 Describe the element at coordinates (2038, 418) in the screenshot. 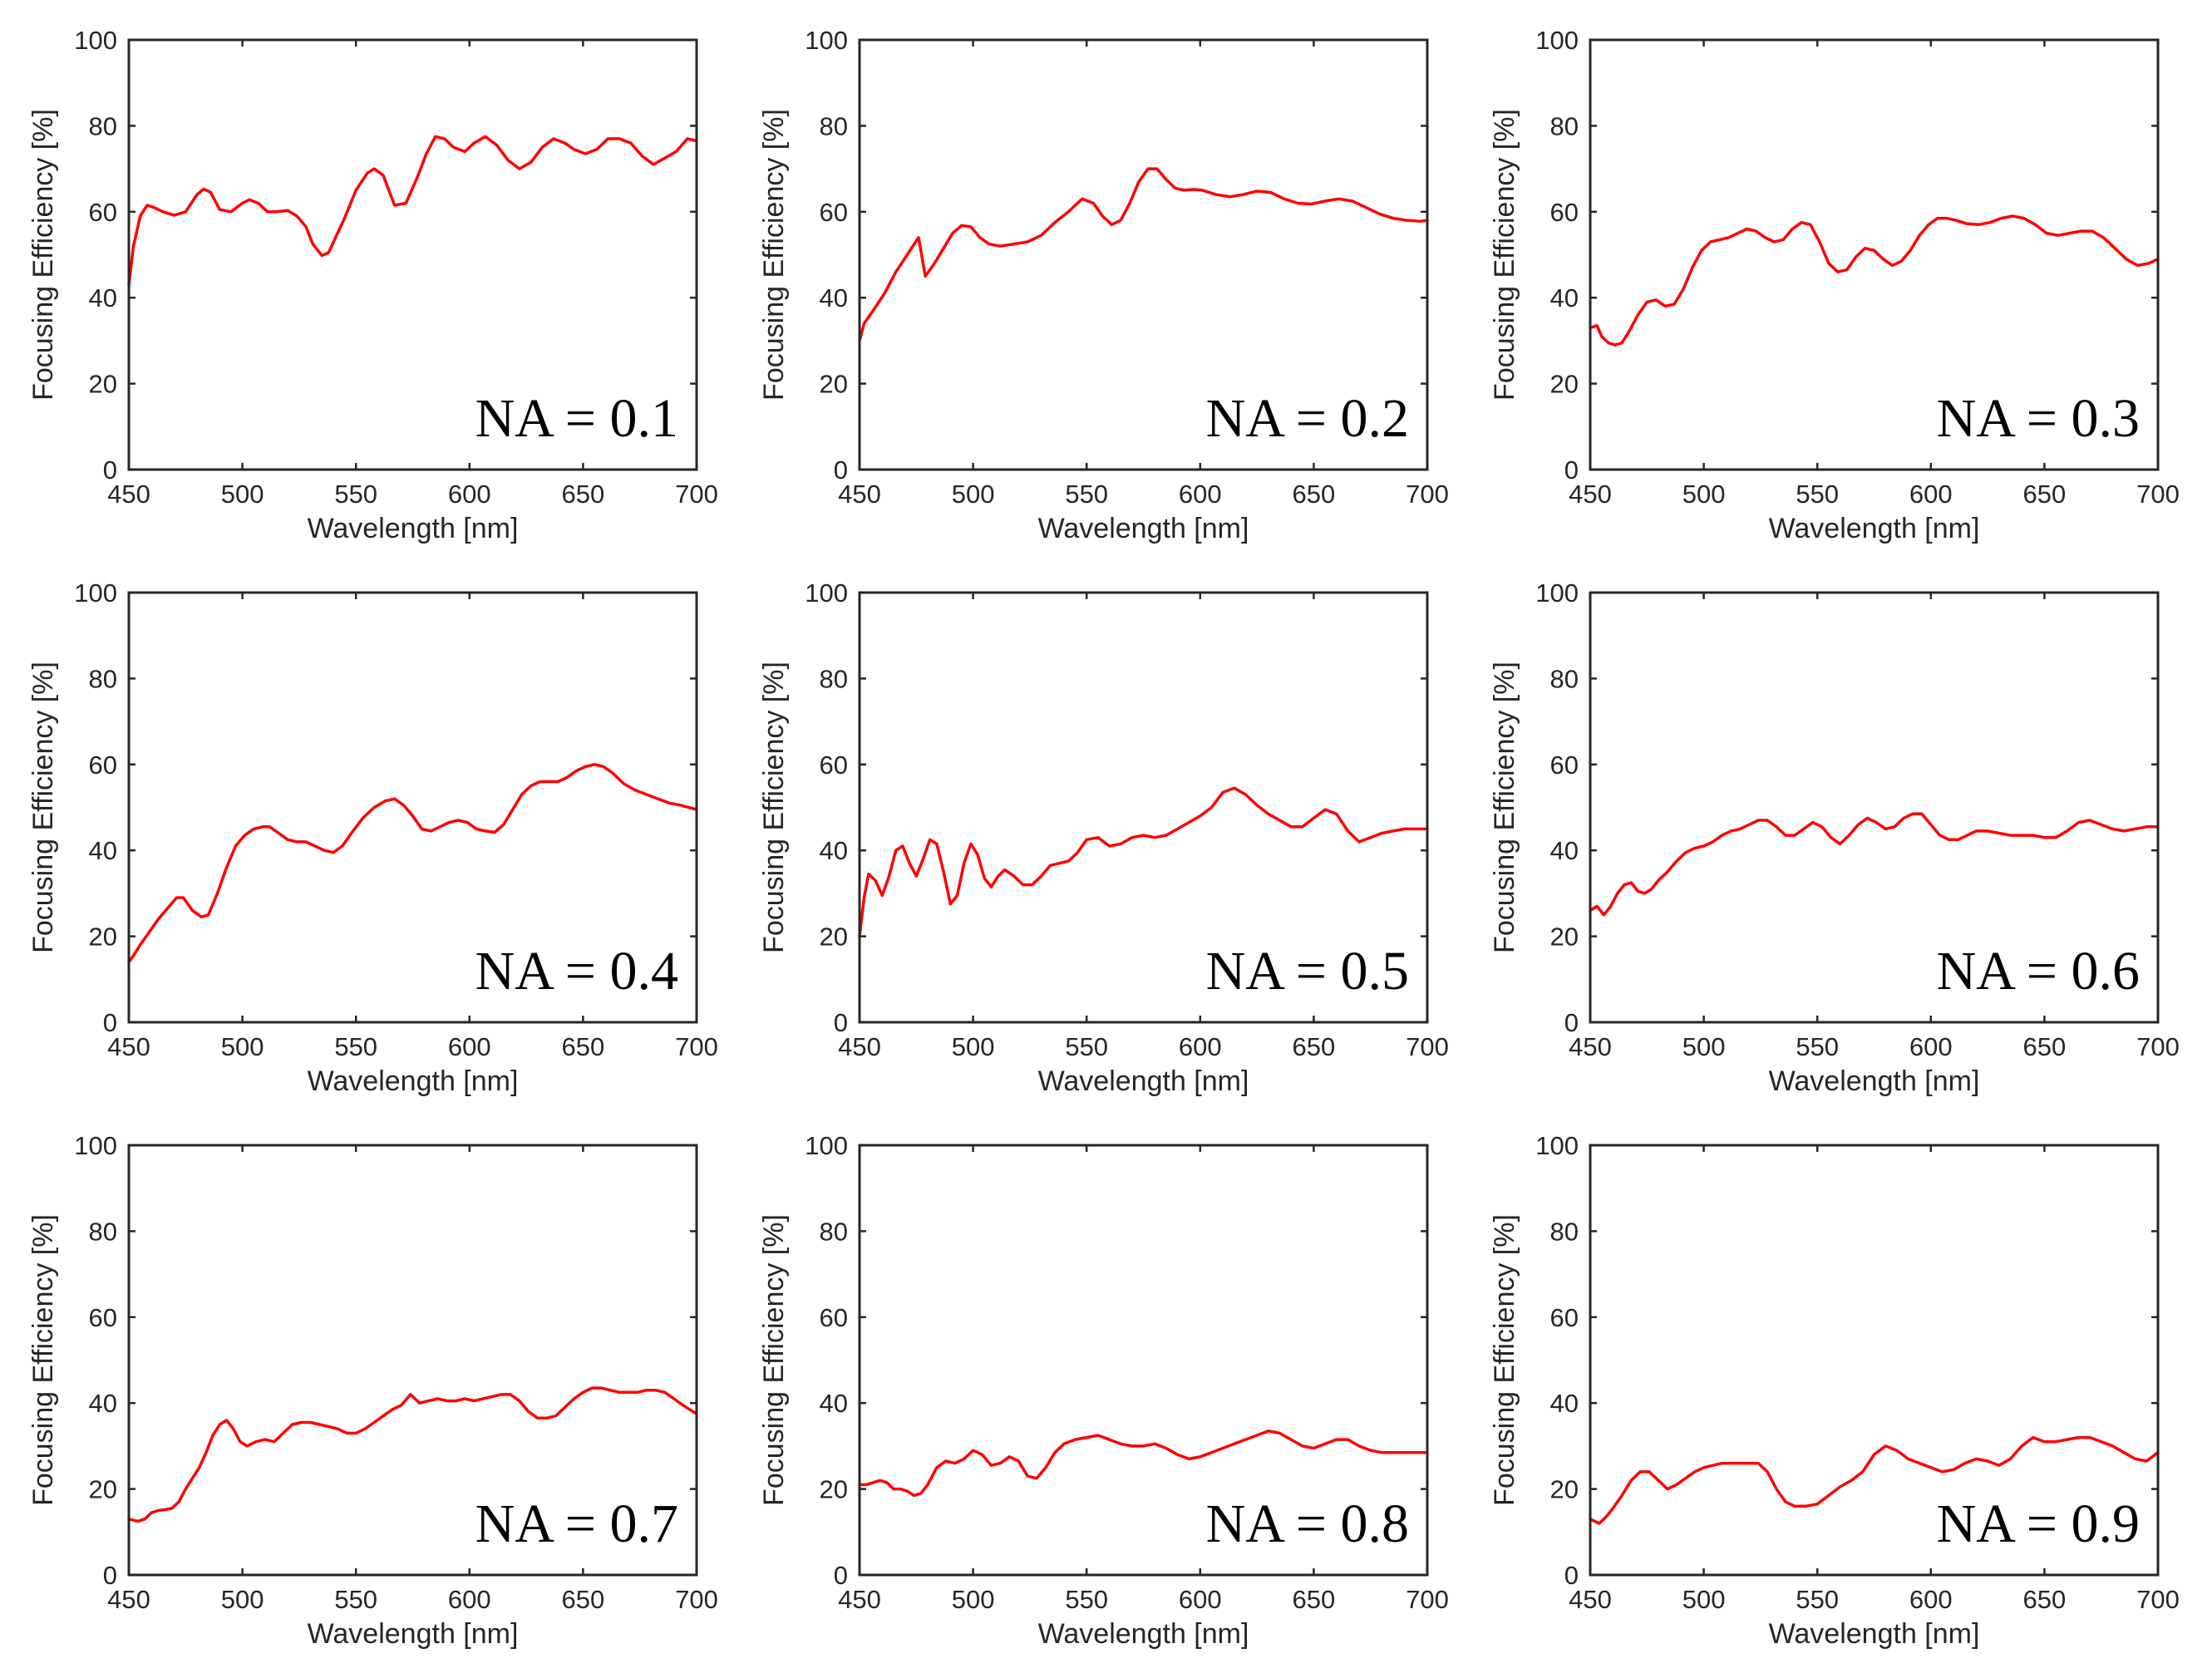

I see `na-annotation: NA = 0.3` at that location.